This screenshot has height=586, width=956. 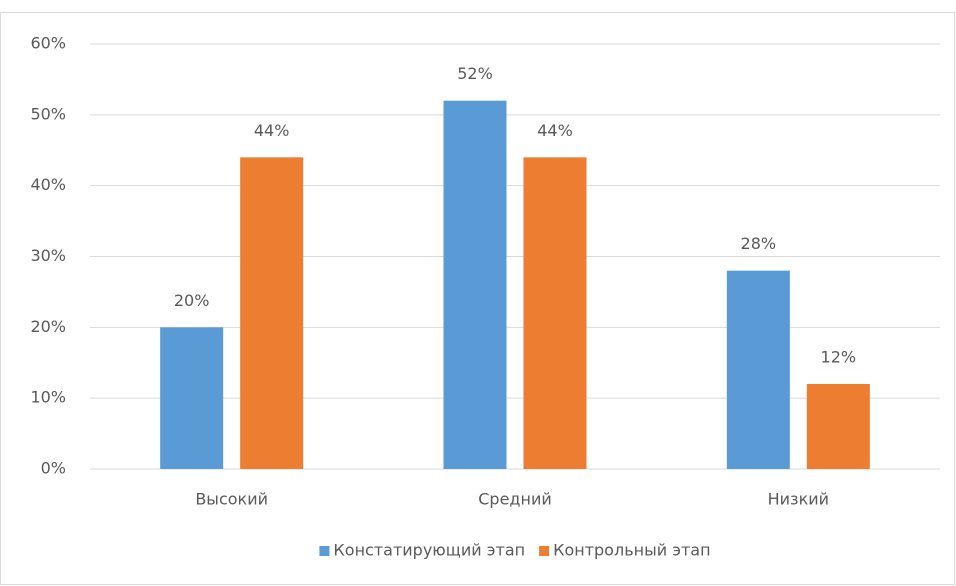 I want to click on y-tick-label: 20%, so click(x=48, y=326).